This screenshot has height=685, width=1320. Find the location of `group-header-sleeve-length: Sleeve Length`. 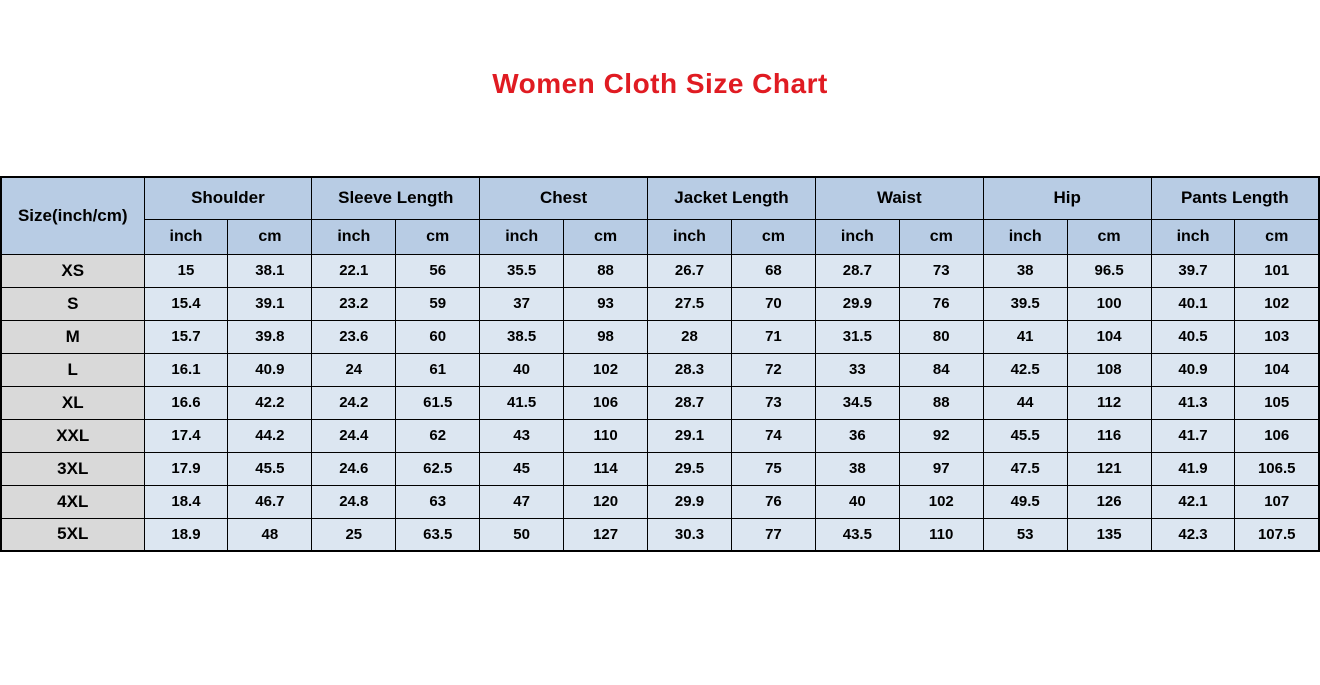

group-header-sleeve-length: Sleeve Length is located at coordinates (396, 198).